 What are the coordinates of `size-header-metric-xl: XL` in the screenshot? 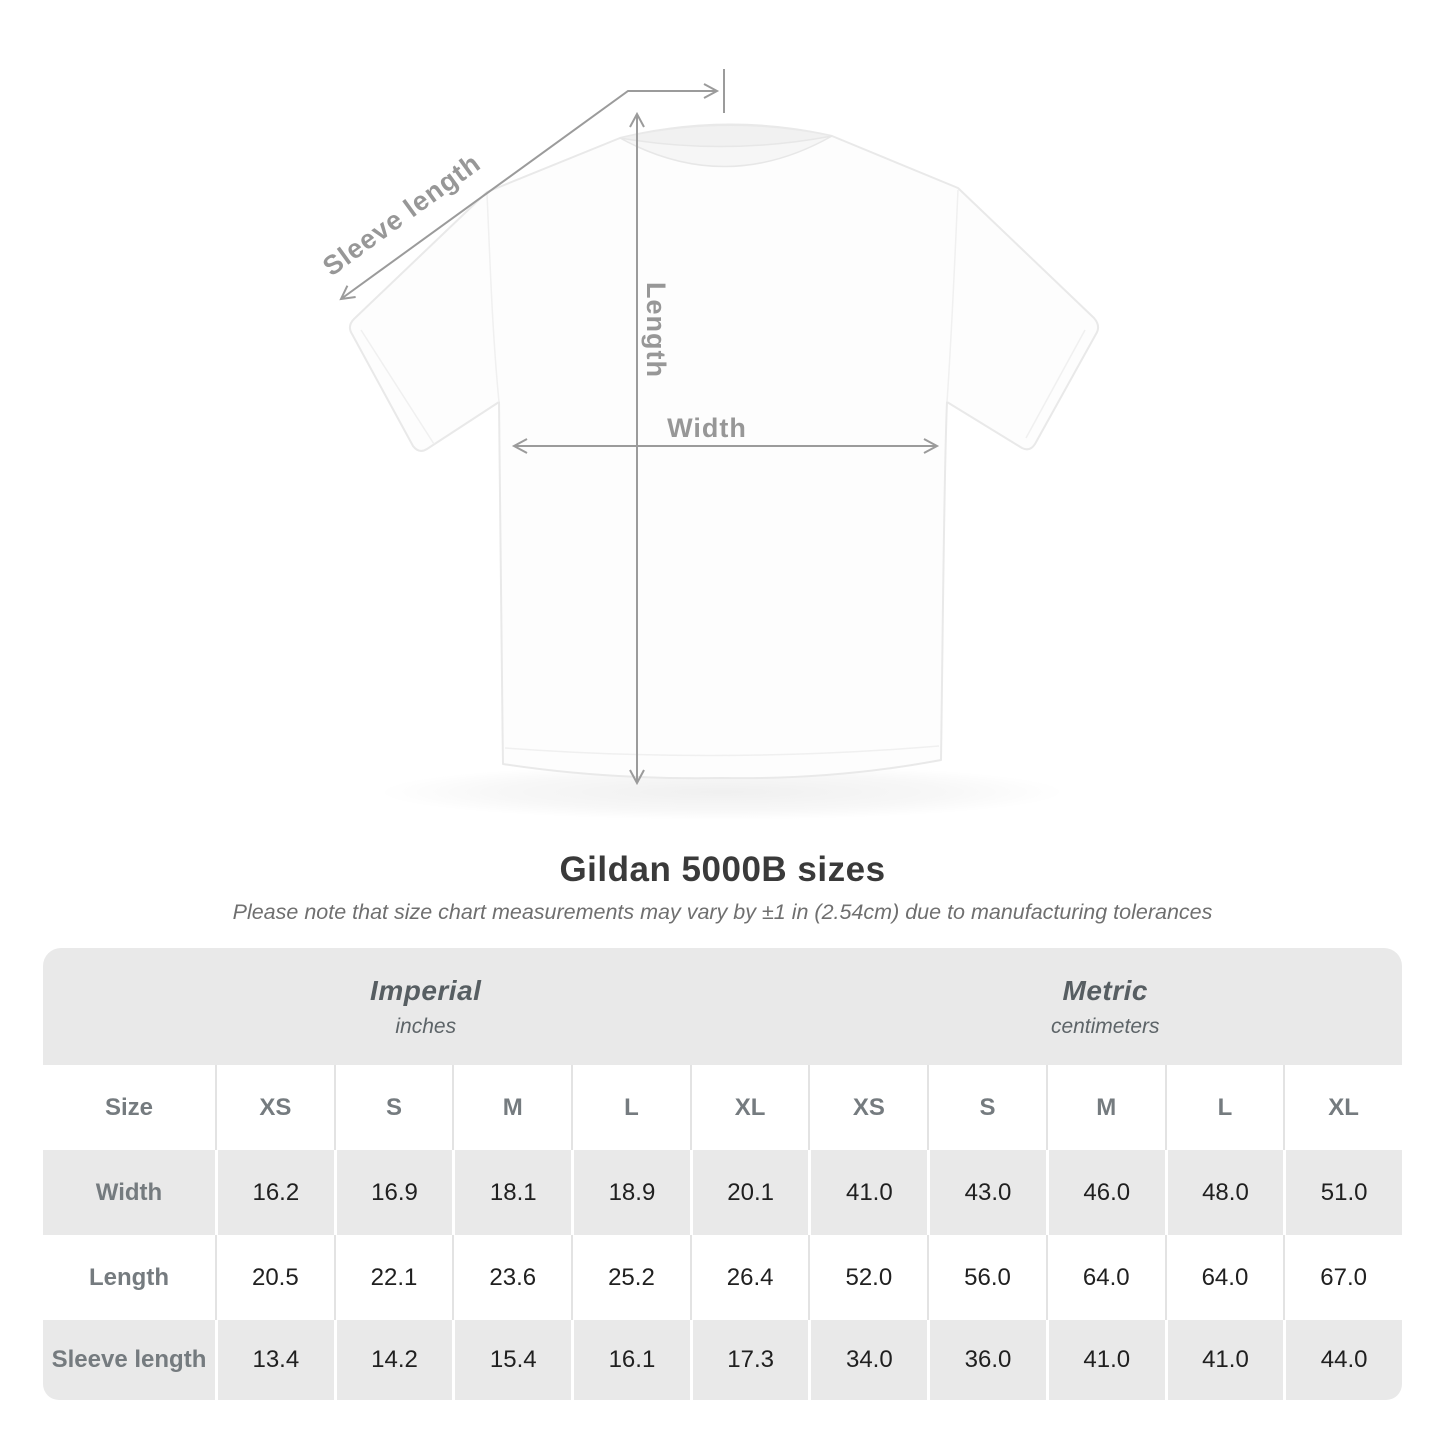 It's located at (1342, 1107).